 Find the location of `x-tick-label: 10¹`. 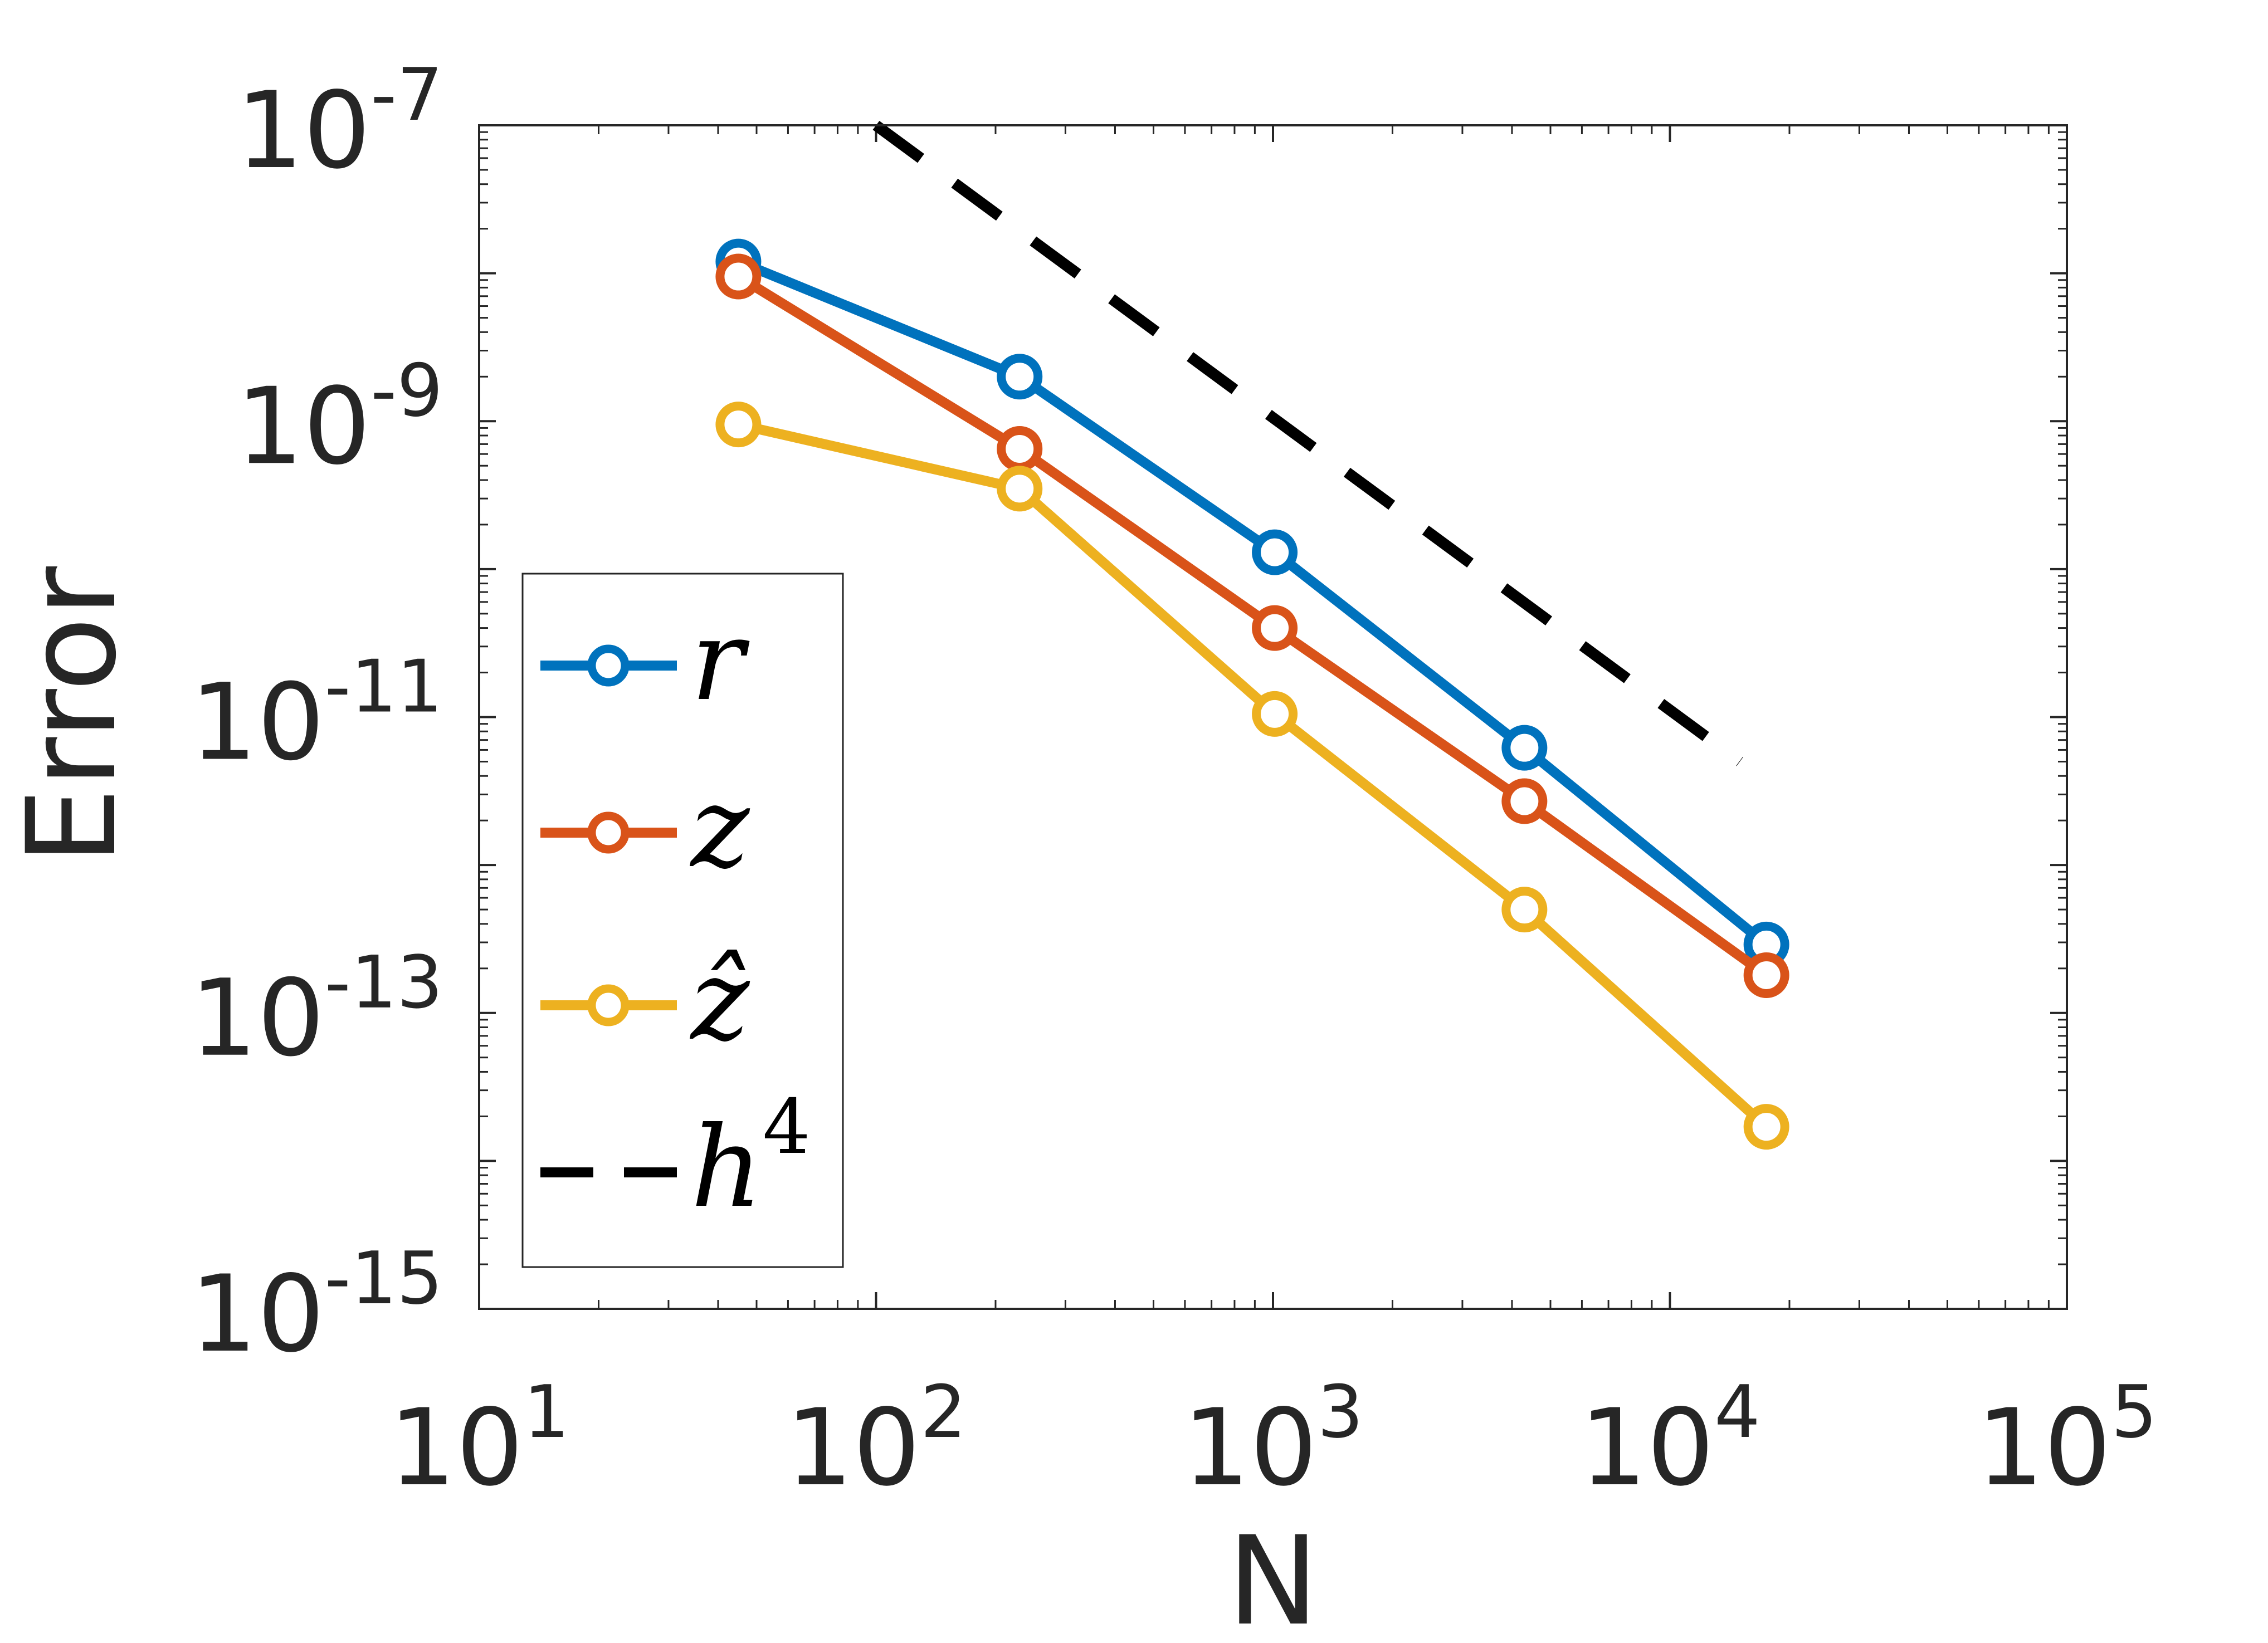

x-tick-label: 10¹ is located at coordinates (479, 1439).